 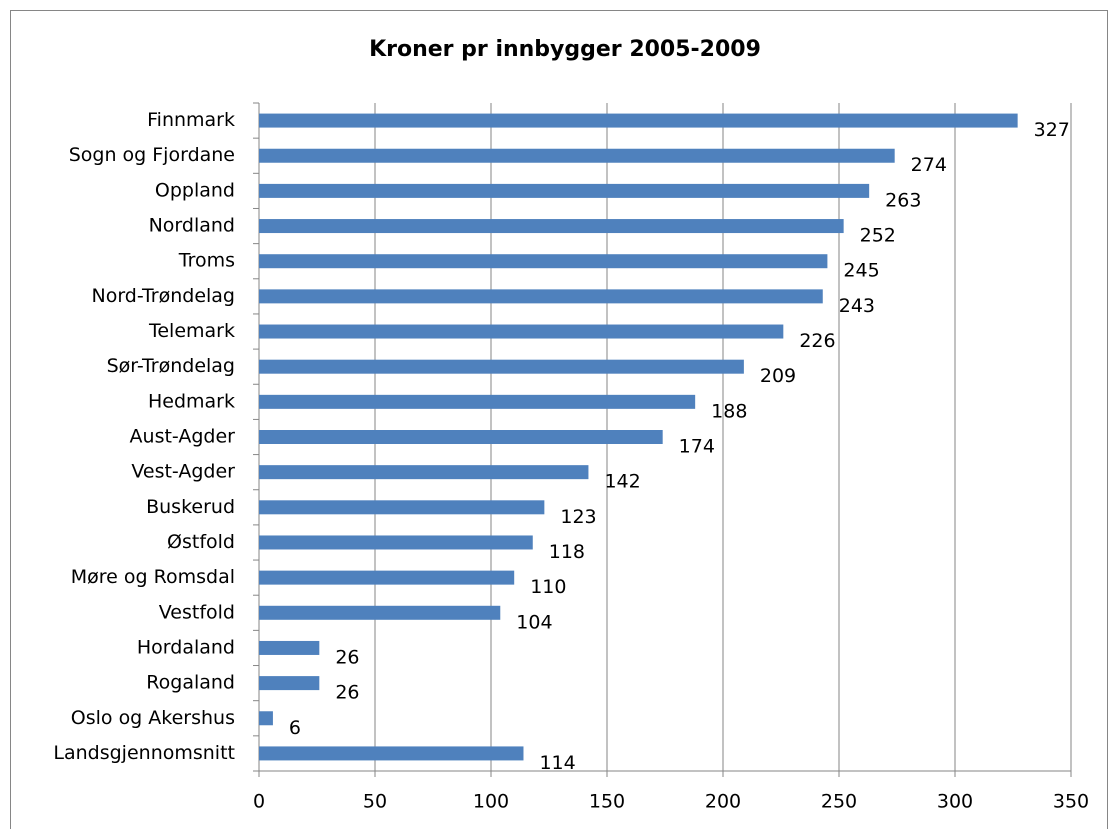 I want to click on y-tick-label: Hedmark, so click(x=191, y=401).